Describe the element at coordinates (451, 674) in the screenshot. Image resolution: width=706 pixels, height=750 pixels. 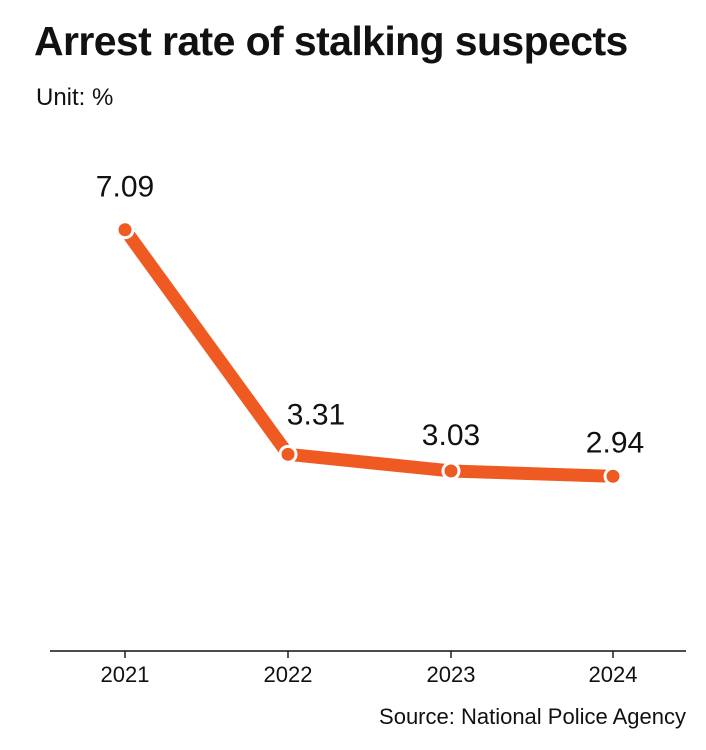
I see `x-axis-tick-label: 2023` at that location.